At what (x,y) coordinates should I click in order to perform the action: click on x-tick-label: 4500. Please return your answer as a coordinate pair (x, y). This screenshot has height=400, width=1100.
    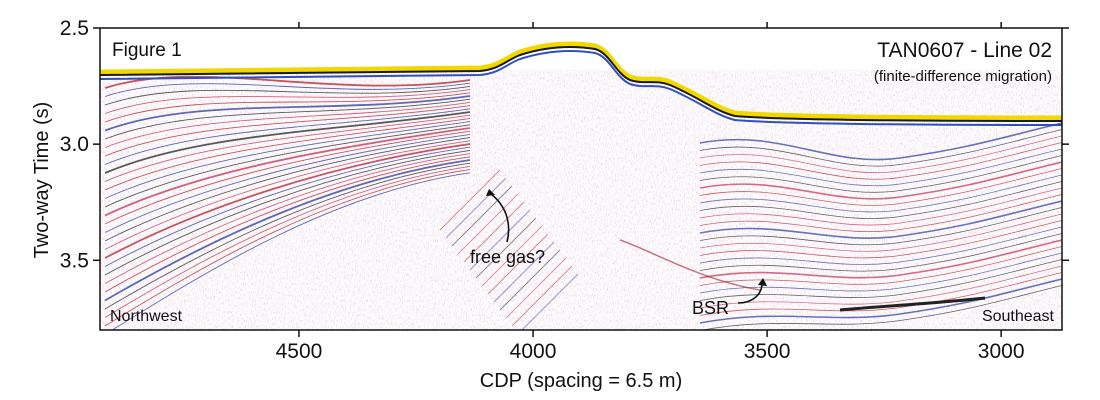
    Looking at the image, I should click on (299, 351).